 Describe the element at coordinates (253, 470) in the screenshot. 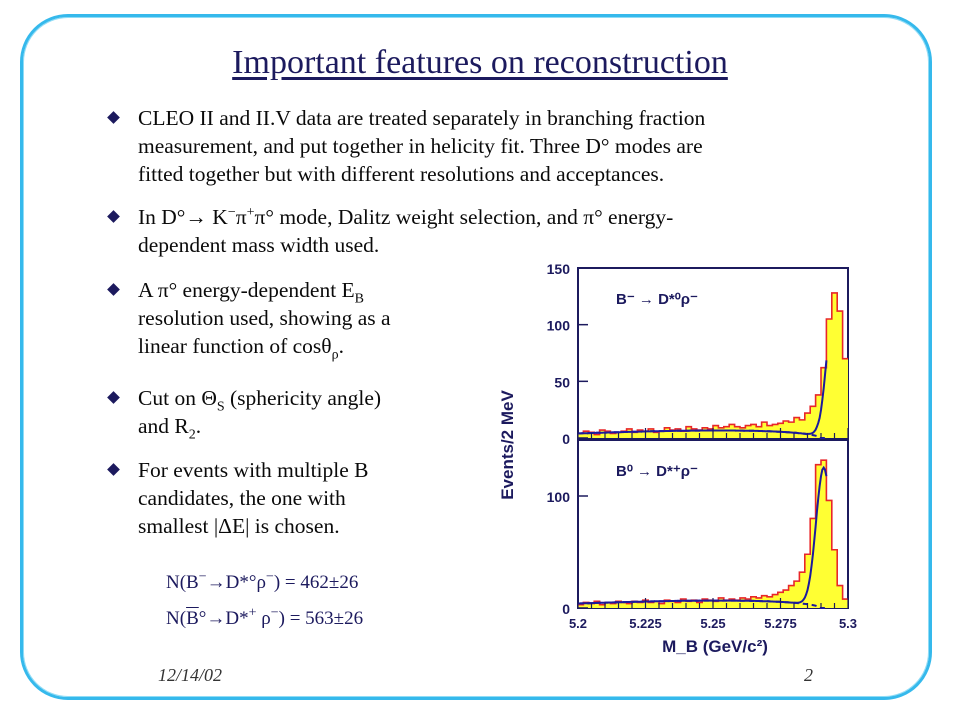

I see `bullet-5-line: For events with multiple B` at that location.